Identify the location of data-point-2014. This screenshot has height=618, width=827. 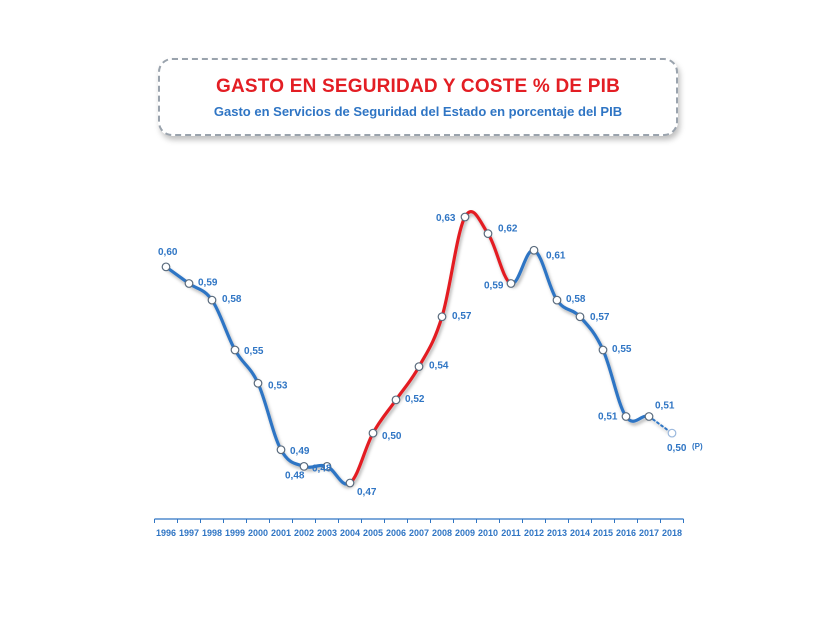
(580, 317).